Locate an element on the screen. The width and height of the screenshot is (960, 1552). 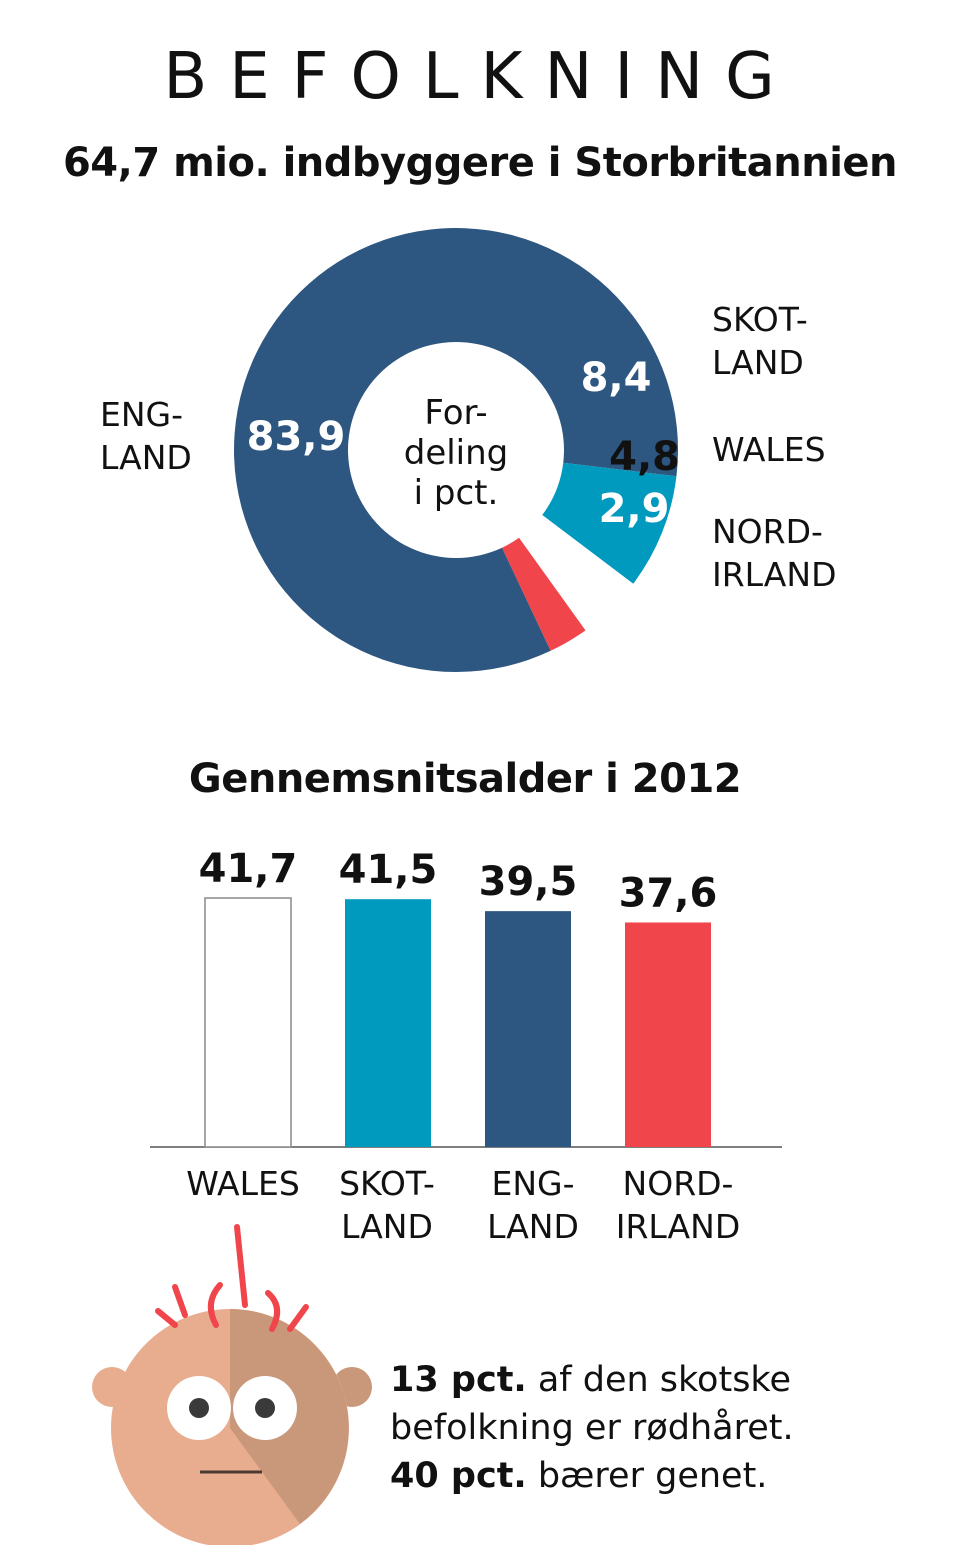
page-subtitle: 64,7 mio. indbyggere i Storbritannien is located at coordinates (480, 163).